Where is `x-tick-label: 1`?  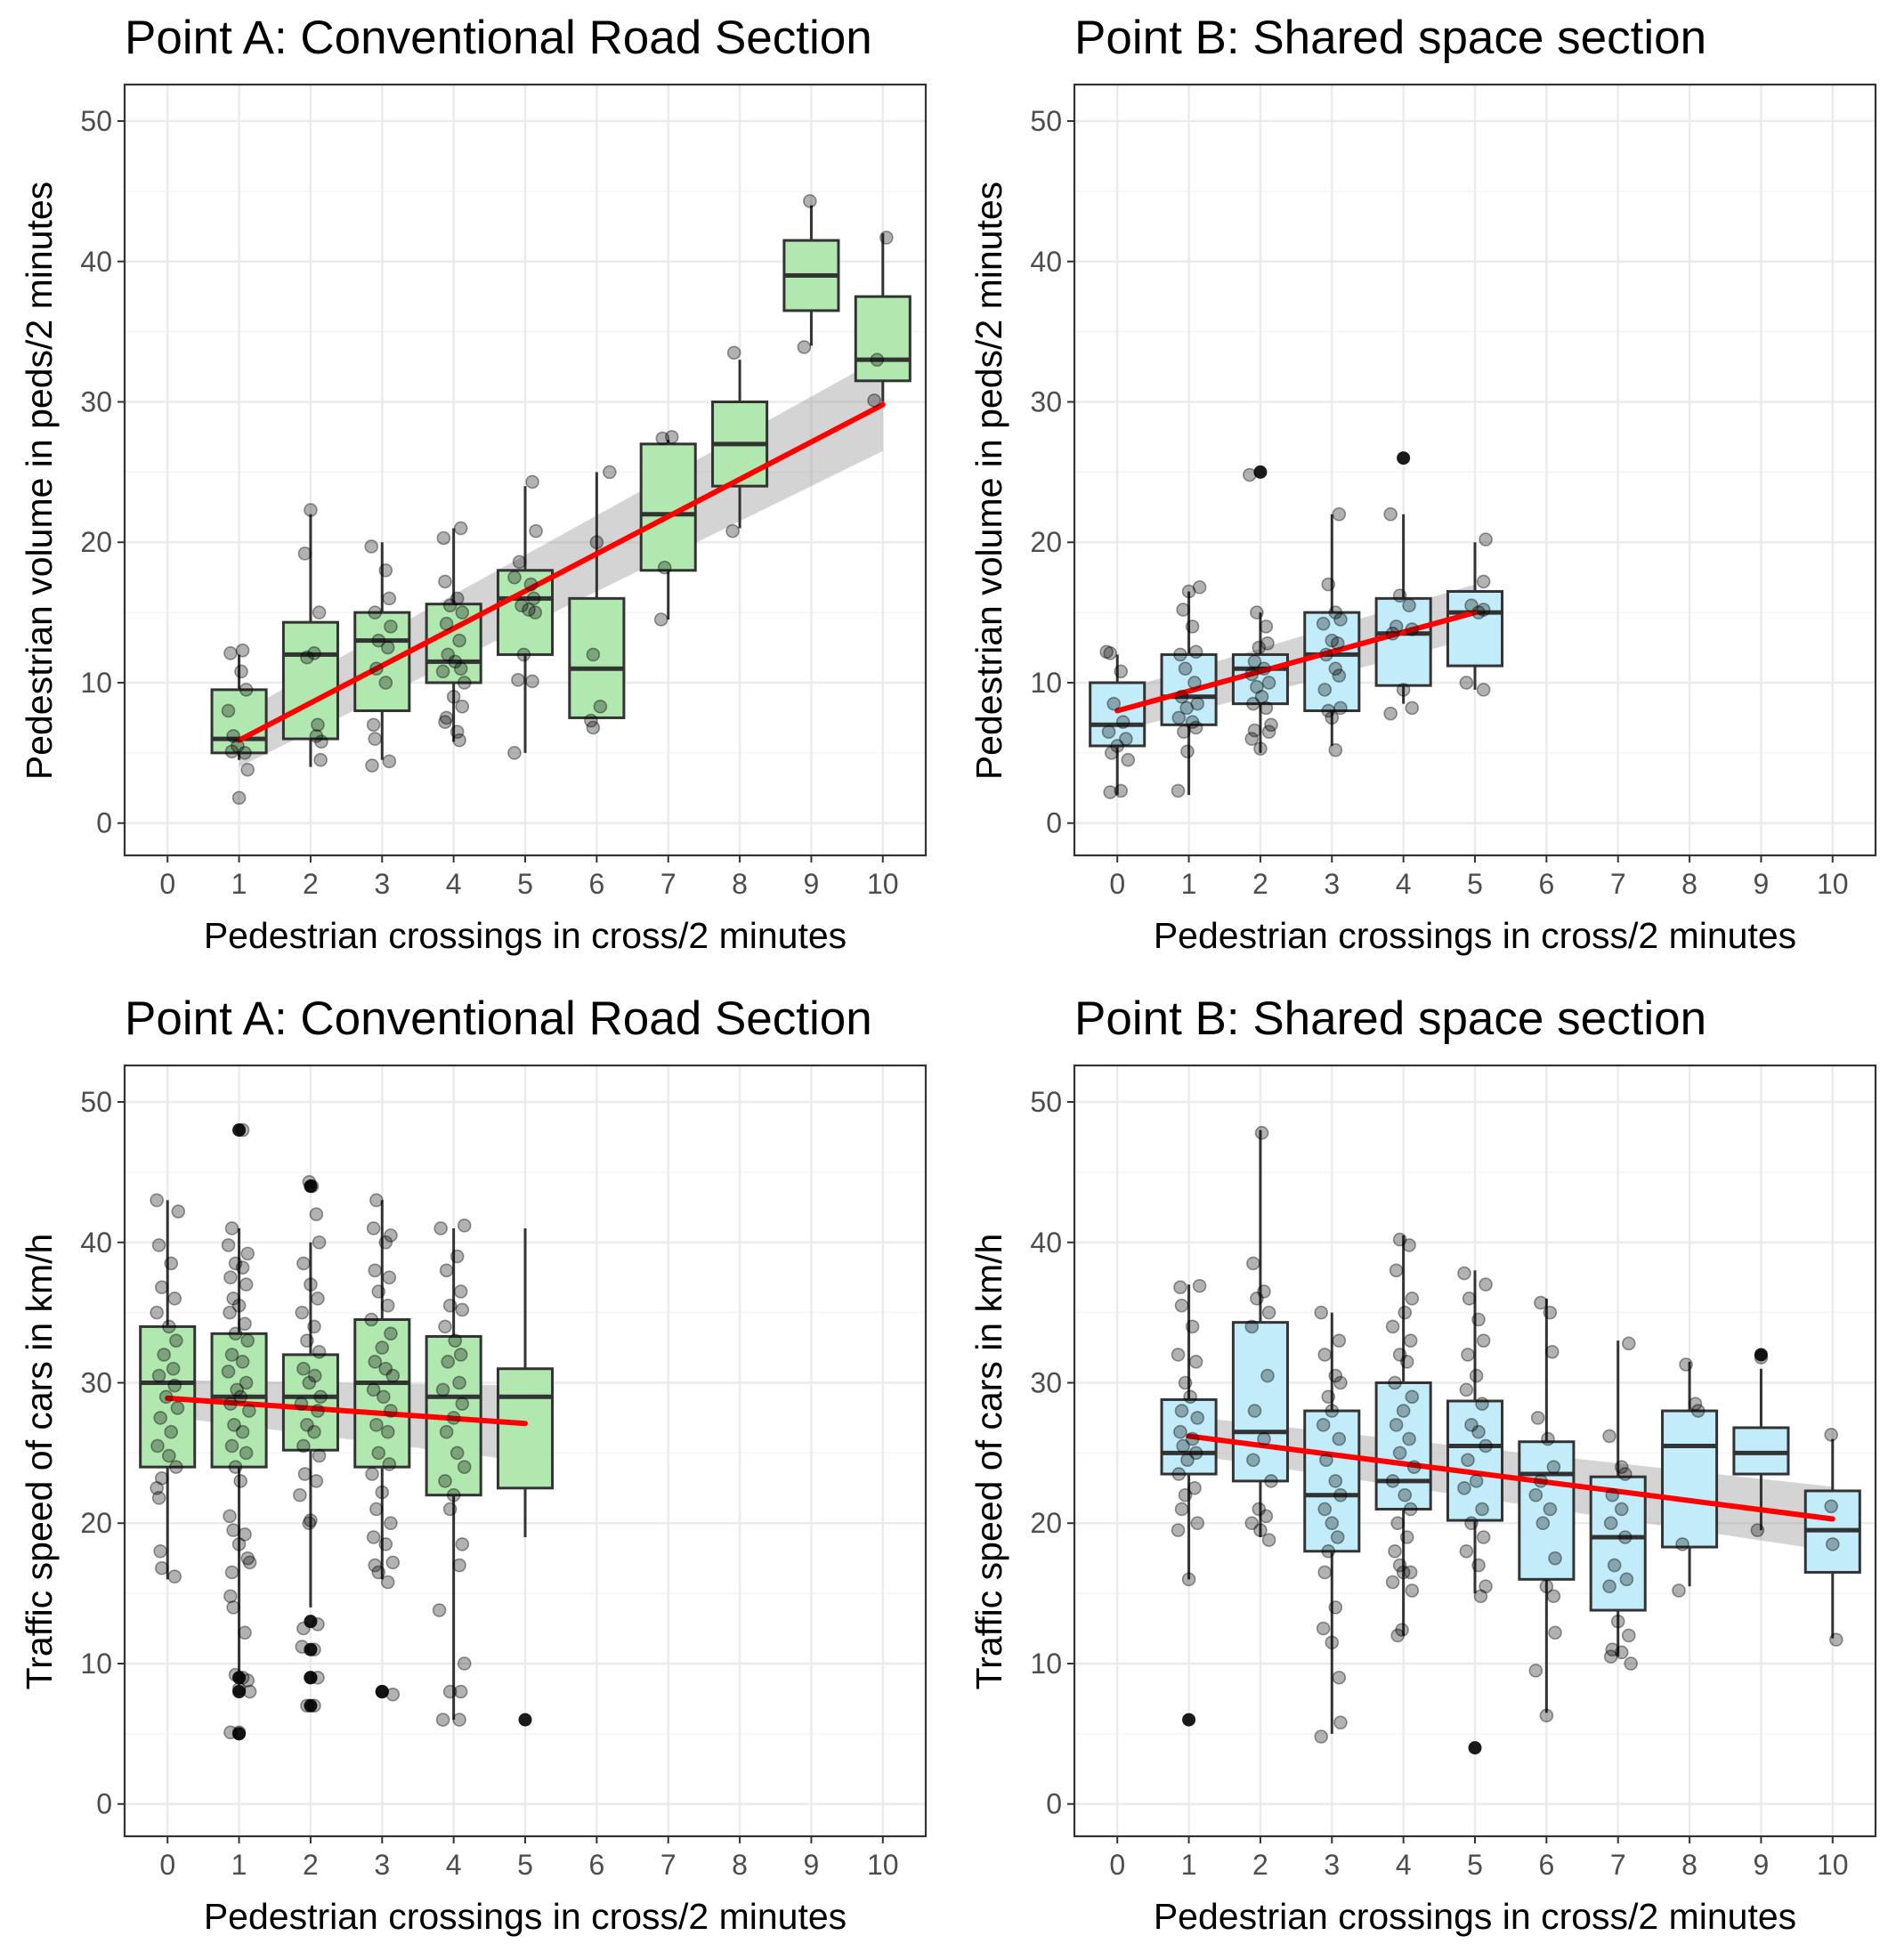 x-tick-label: 1 is located at coordinates (1189, 884).